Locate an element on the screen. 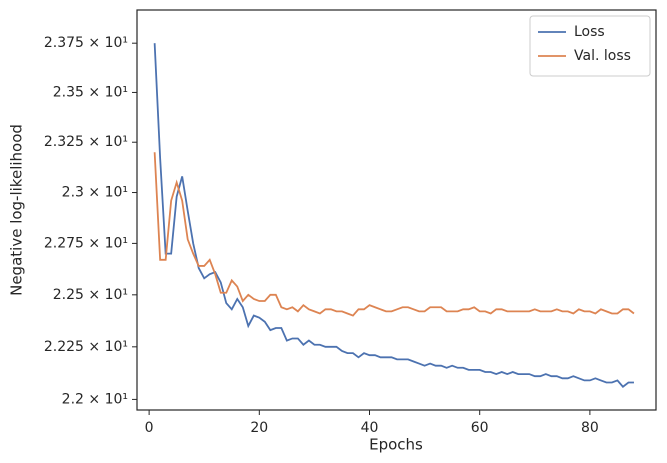  y-tick-label: 2.35 × 10¹ is located at coordinates (90, 92).